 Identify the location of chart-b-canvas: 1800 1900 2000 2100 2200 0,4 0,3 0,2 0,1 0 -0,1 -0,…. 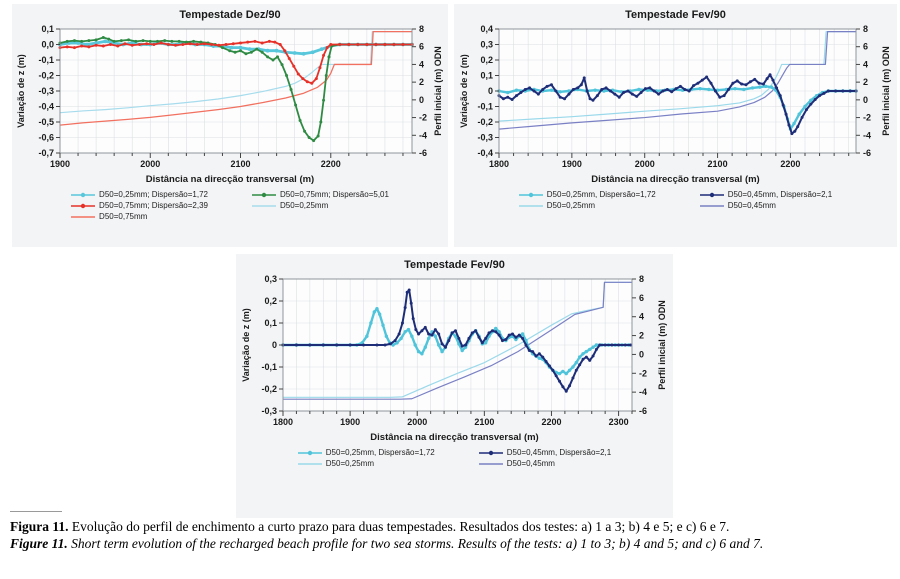
(675, 98).